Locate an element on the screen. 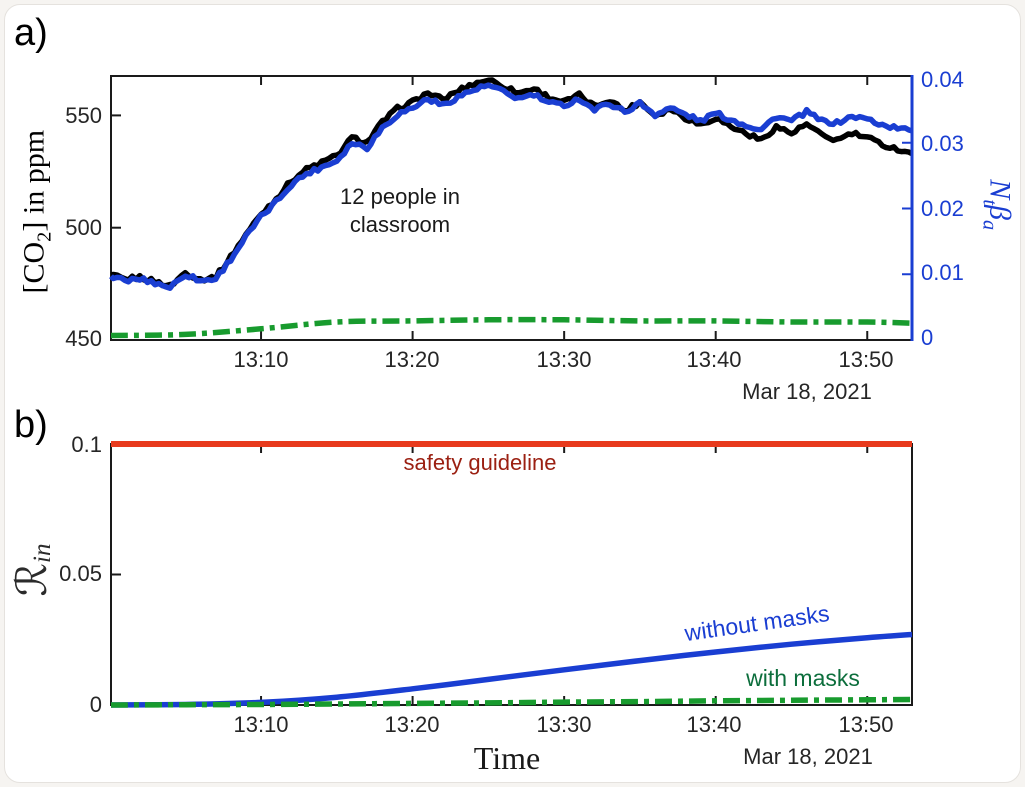 Image resolution: width=1025 pixels, height=787 pixels. panel-a-label: a) is located at coordinates (31, 33).